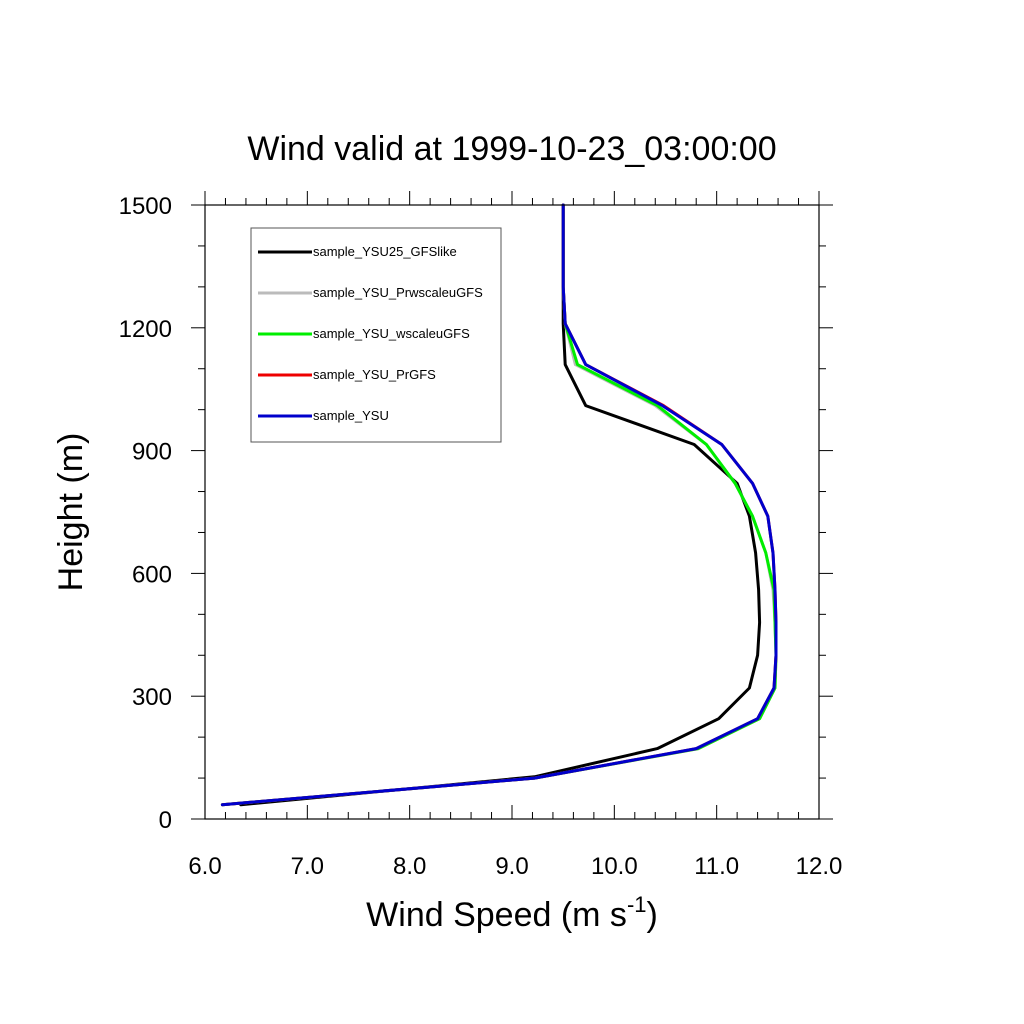 This screenshot has width=1024, height=1024. Describe the element at coordinates (145, 206) in the screenshot. I see `y-tick-label-5: 1500` at that location.